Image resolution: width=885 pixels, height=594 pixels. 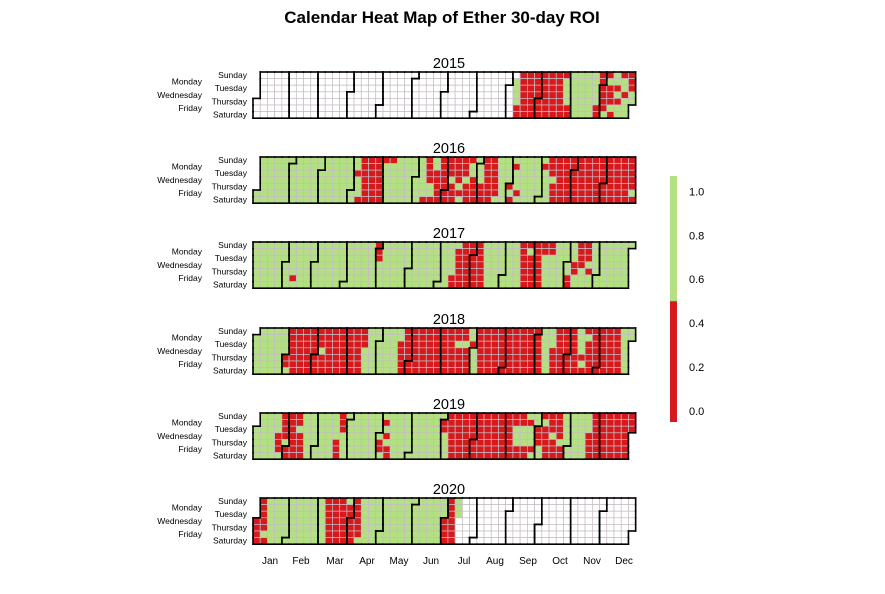 What do you see at coordinates (230, 285) in the screenshot?
I see `weekday-label: Saturday` at bounding box center [230, 285].